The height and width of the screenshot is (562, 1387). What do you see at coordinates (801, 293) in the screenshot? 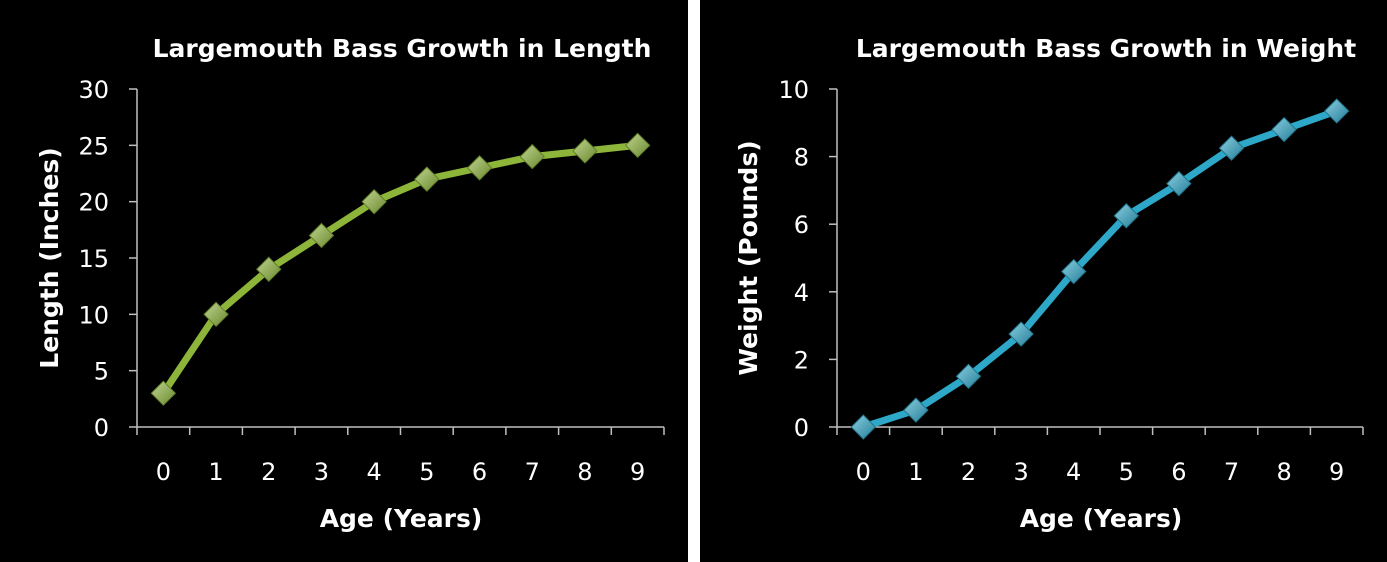
I see `y-tick-label: 4` at bounding box center [801, 293].